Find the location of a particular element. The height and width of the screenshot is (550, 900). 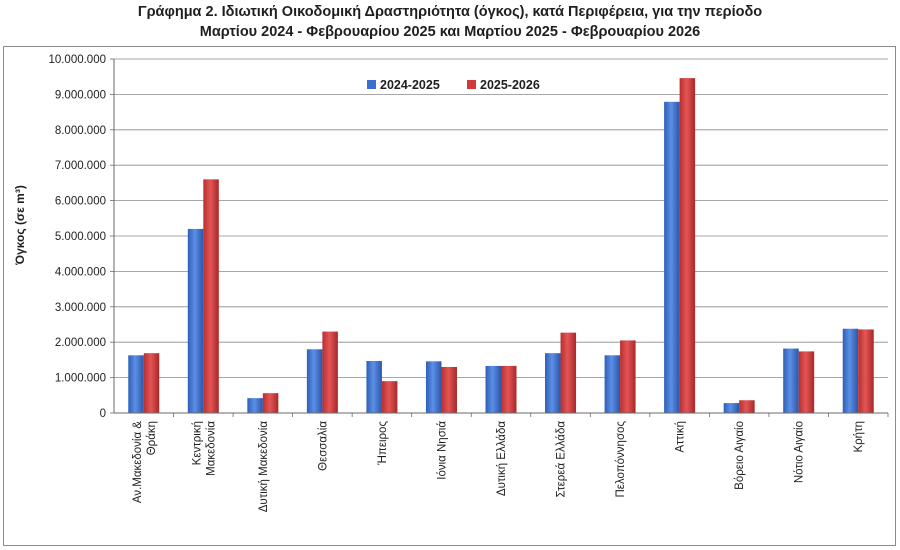

y-axis-label: Όγκος (σε m³) is located at coordinates (20, 225).